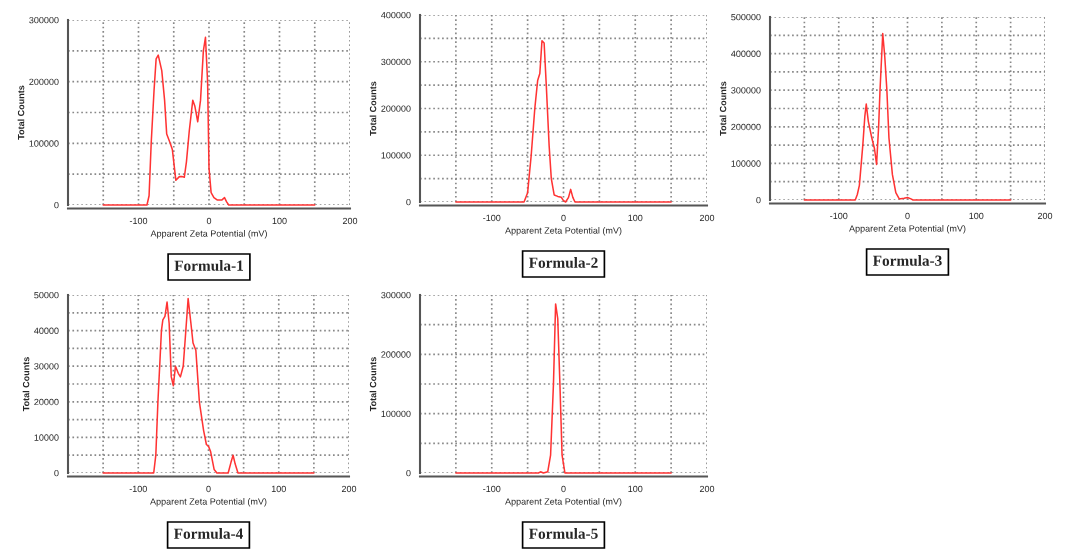 The height and width of the screenshot is (560, 1065). What do you see at coordinates (563, 533) in the screenshot?
I see `text: Formula-5` at bounding box center [563, 533].